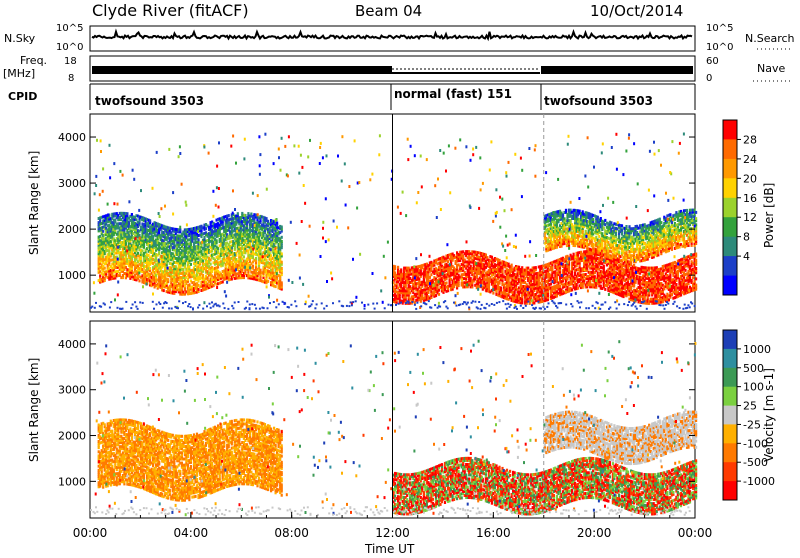 The height and width of the screenshot is (558, 800). I want to click on colorbar-tick-label: -1000, so click(759, 481).